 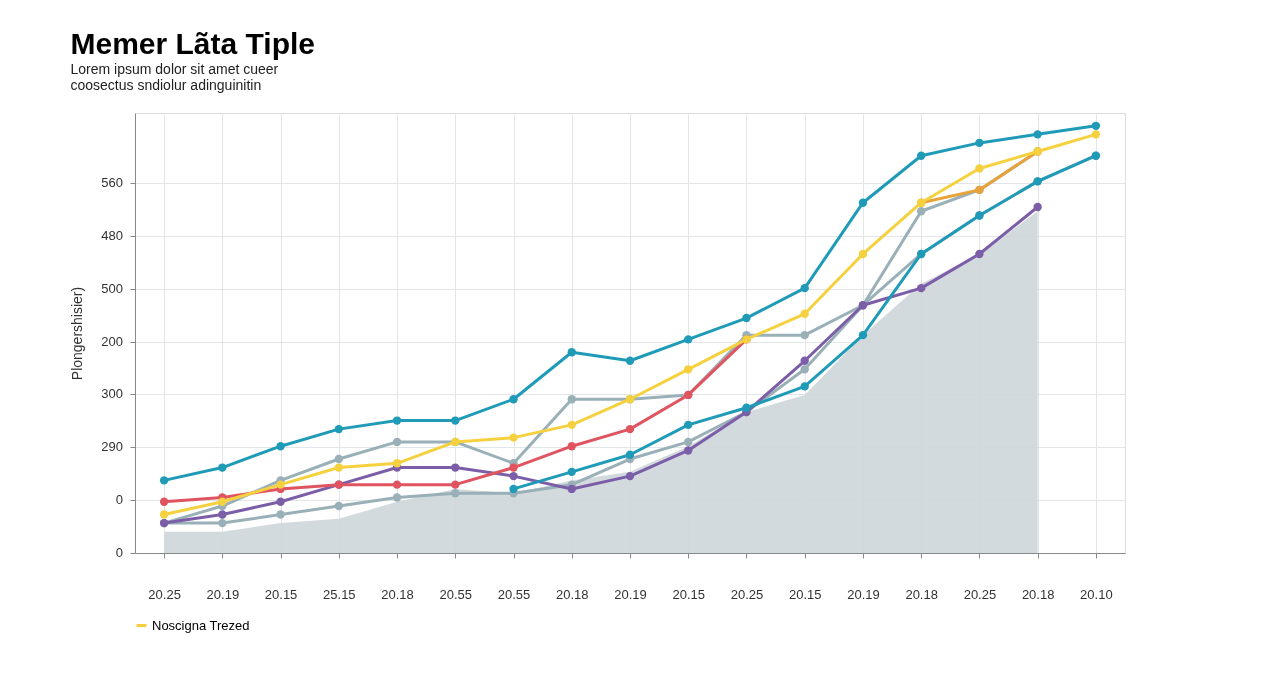 What do you see at coordinates (112, 394) in the screenshot?
I see `text: 300` at bounding box center [112, 394].